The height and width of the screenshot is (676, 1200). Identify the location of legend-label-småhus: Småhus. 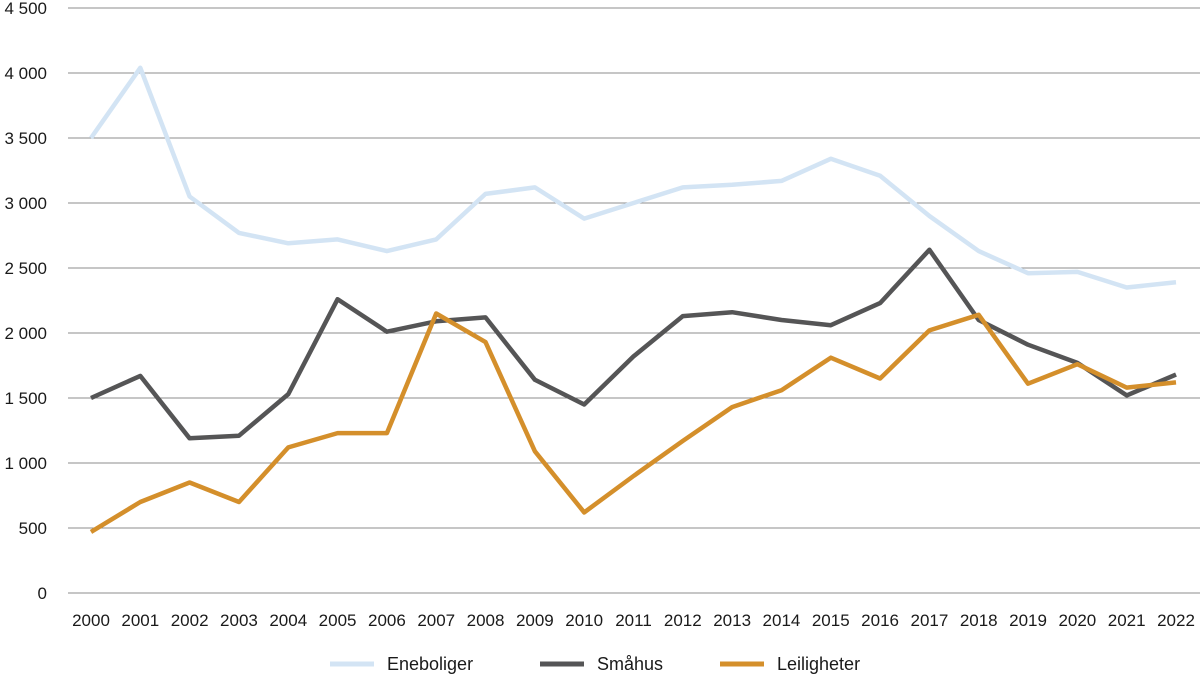
(630, 664).